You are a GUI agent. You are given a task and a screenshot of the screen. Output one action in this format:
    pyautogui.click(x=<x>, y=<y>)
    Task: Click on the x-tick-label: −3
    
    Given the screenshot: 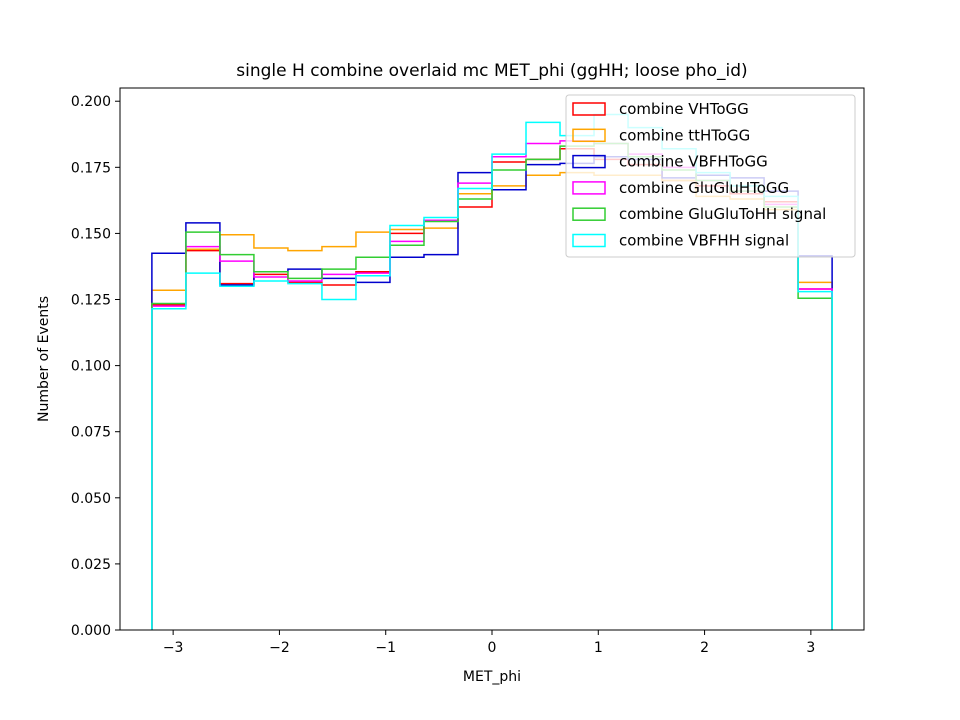 What is the action you would take?
    pyautogui.click(x=173, y=648)
    